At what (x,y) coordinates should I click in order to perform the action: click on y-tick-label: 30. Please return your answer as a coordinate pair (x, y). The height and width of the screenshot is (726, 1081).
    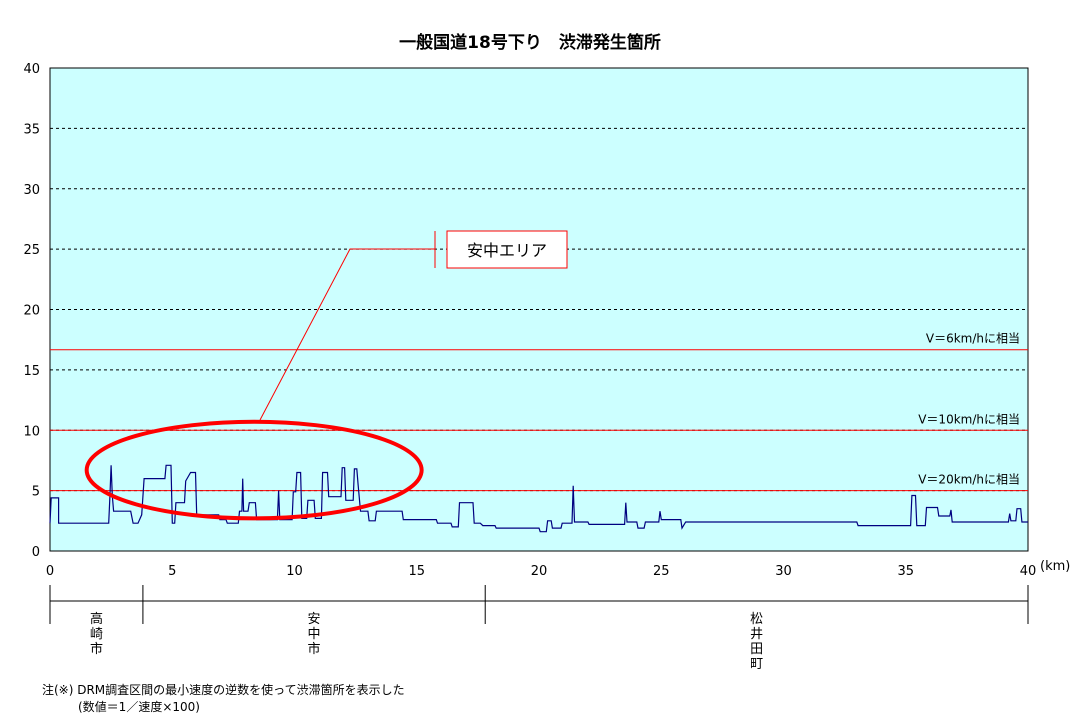
    Looking at the image, I should click on (31, 190).